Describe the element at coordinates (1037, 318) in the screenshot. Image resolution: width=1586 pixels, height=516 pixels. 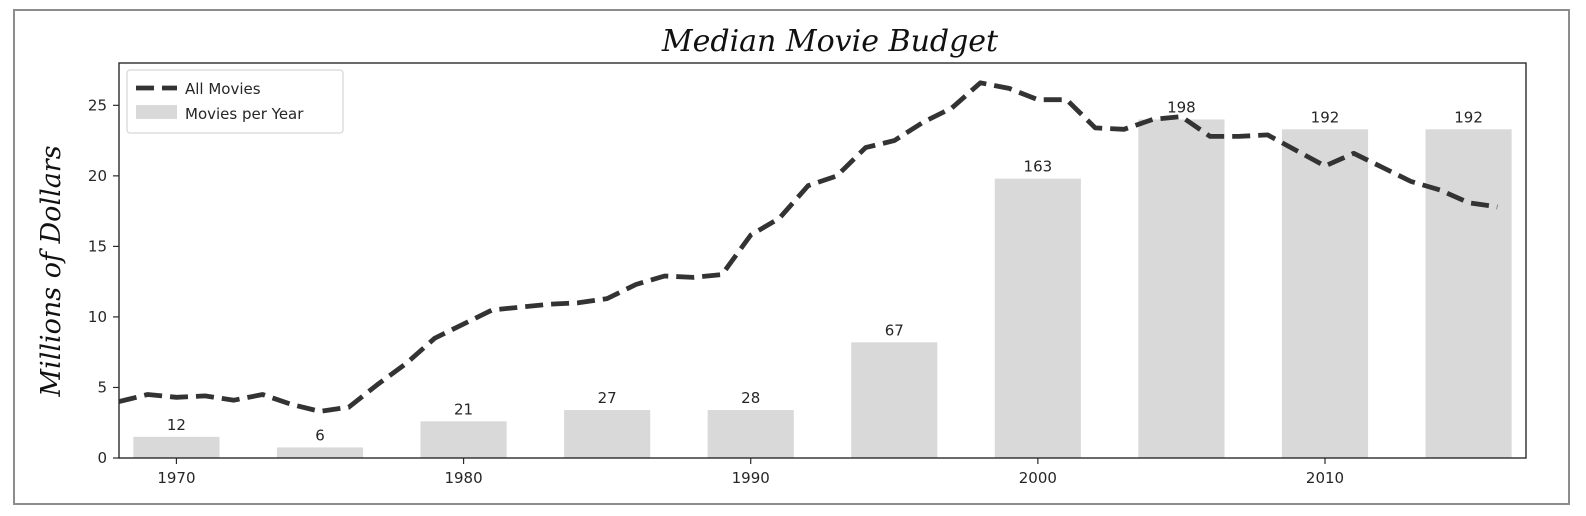
I see `bar-2000` at that location.